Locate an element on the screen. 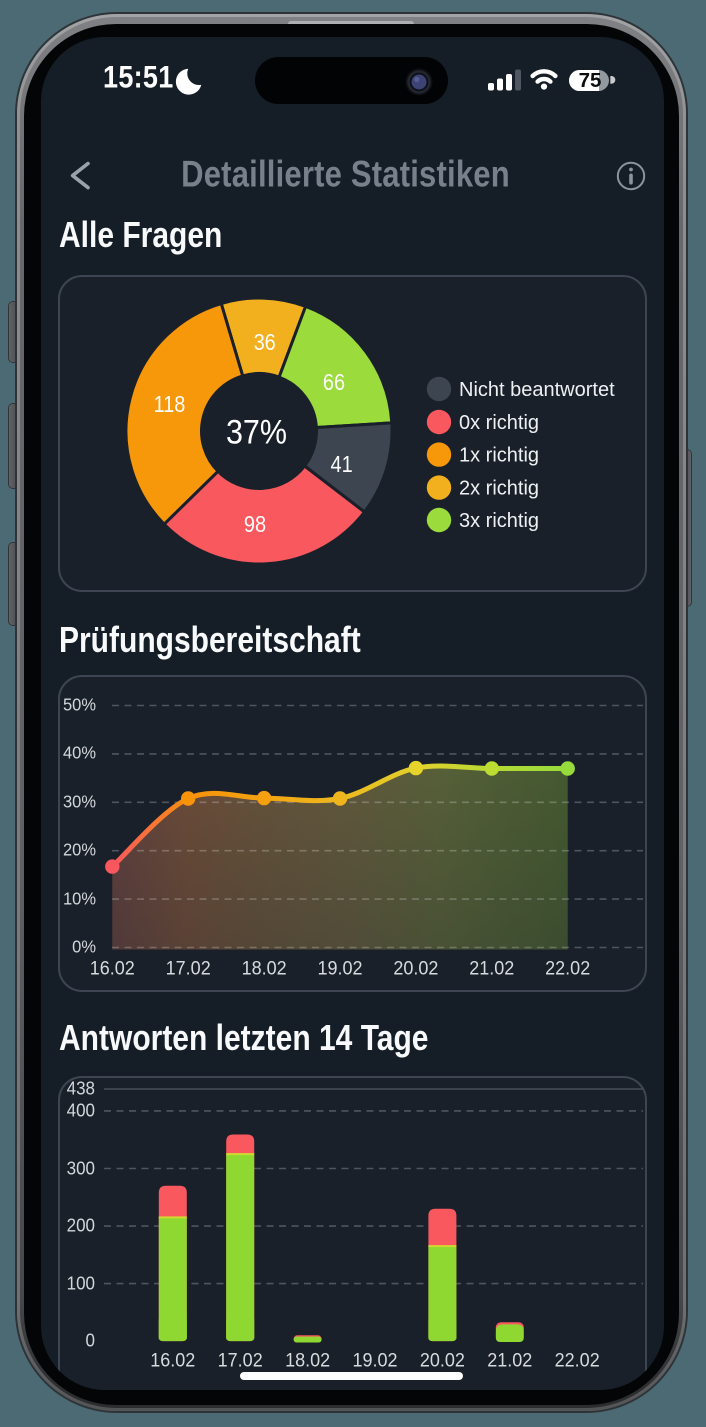 The height and width of the screenshot is (1427, 706). svg-text: 1x richtig is located at coordinates (499, 456).